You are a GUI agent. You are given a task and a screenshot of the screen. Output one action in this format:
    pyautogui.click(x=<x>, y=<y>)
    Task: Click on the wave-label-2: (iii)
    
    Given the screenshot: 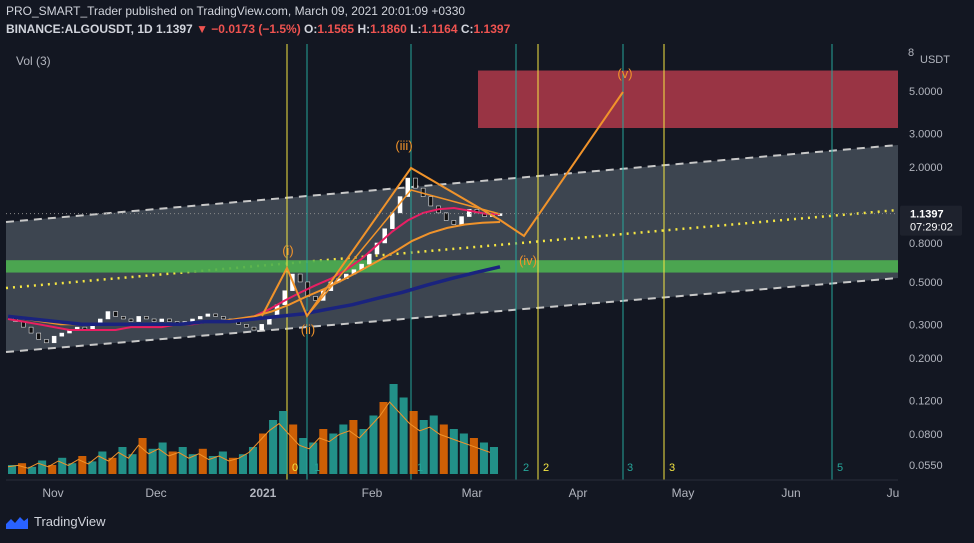 What is the action you would take?
    pyautogui.click(x=403, y=145)
    